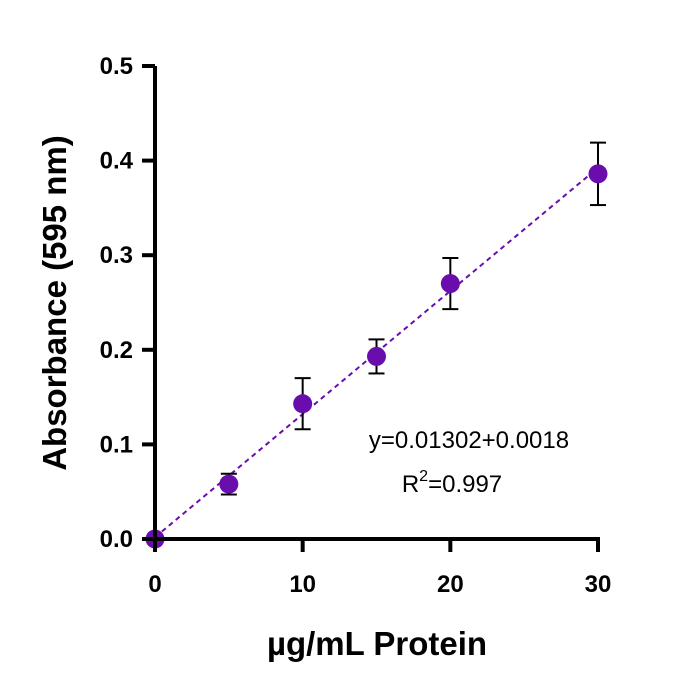 The height and width of the screenshot is (700, 700). What do you see at coordinates (377, 643) in the screenshot?
I see `x-axis-title: µg/mL Protein` at bounding box center [377, 643].